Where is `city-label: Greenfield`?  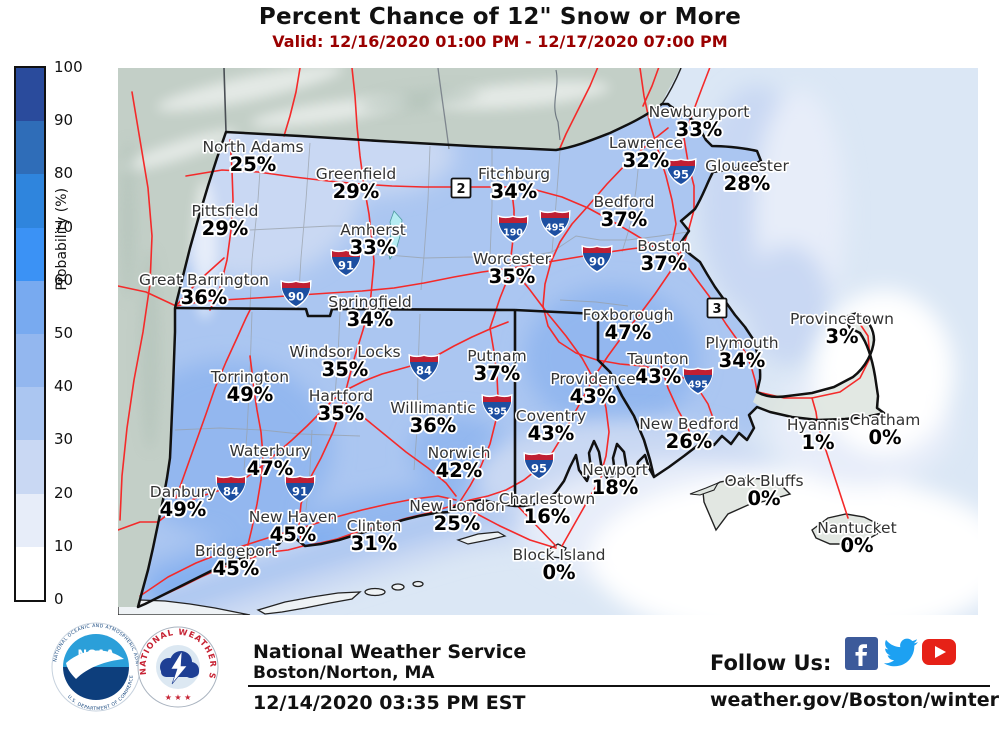
city-label: Greenfield is located at coordinates (356, 174).